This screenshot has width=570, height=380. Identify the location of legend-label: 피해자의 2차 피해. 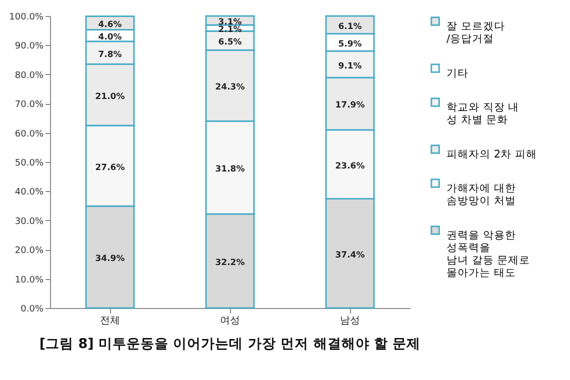
(491, 154).